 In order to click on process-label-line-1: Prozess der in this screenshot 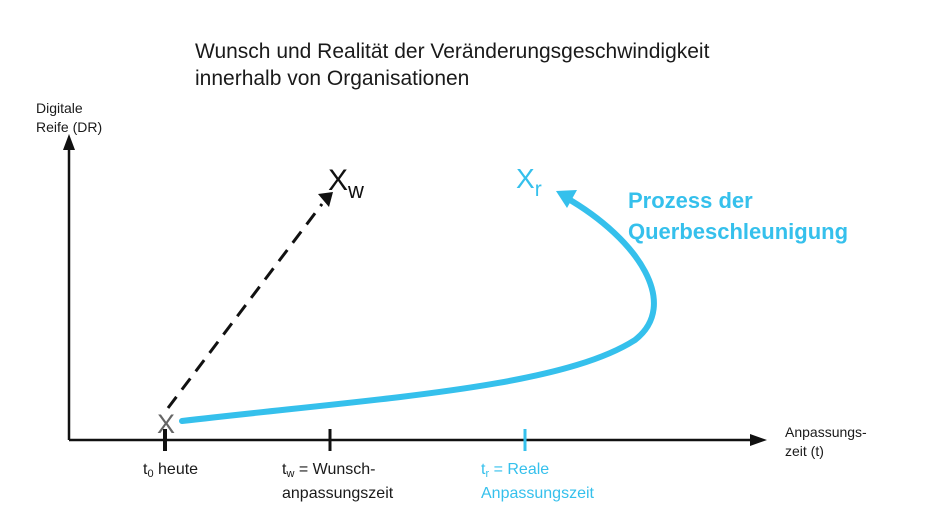, I will do `click(690, 200)`.